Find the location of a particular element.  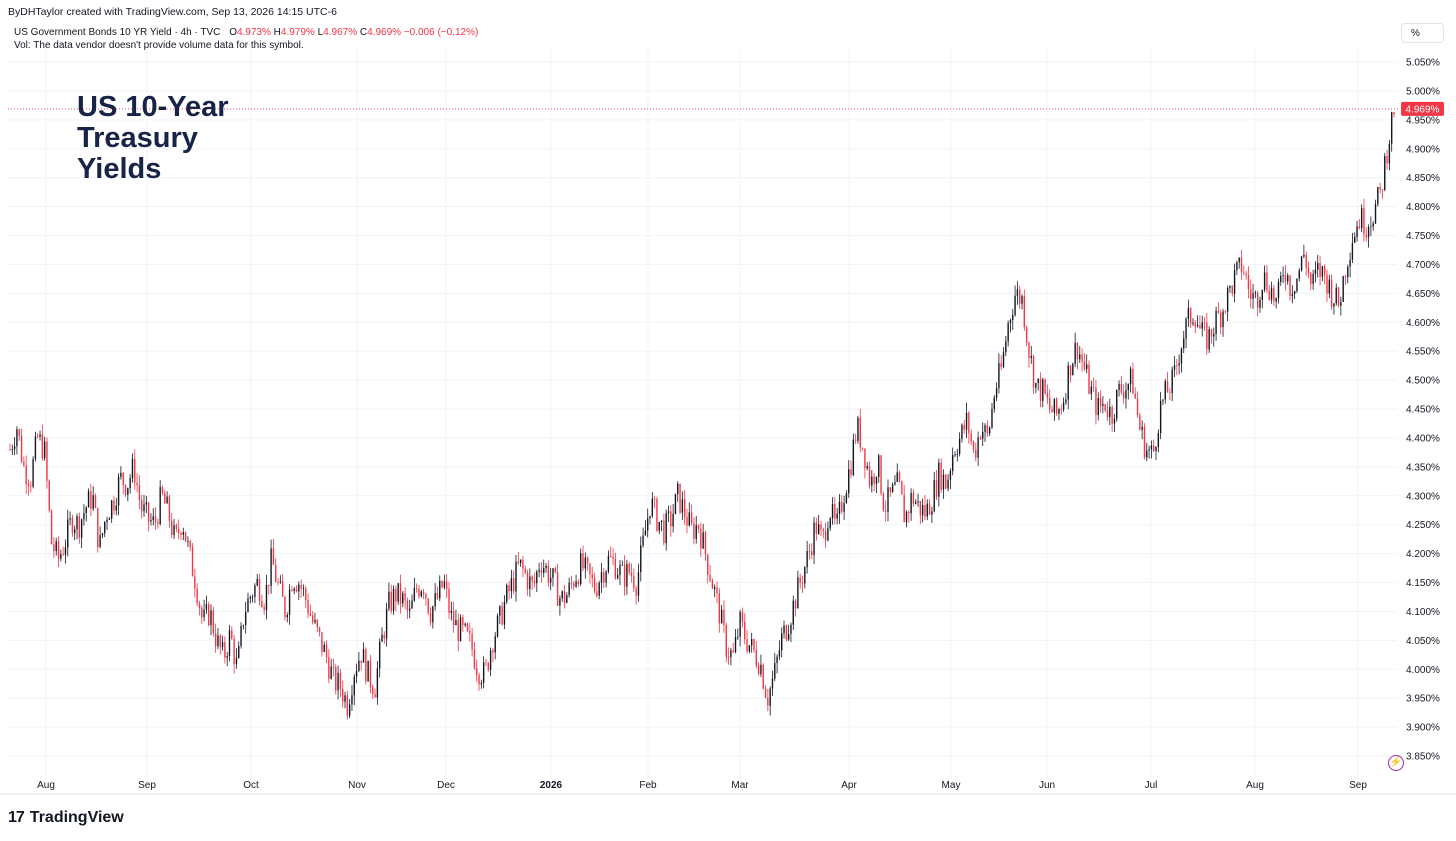

x-tick-label: Aug is located at coordinates (1255, 785).